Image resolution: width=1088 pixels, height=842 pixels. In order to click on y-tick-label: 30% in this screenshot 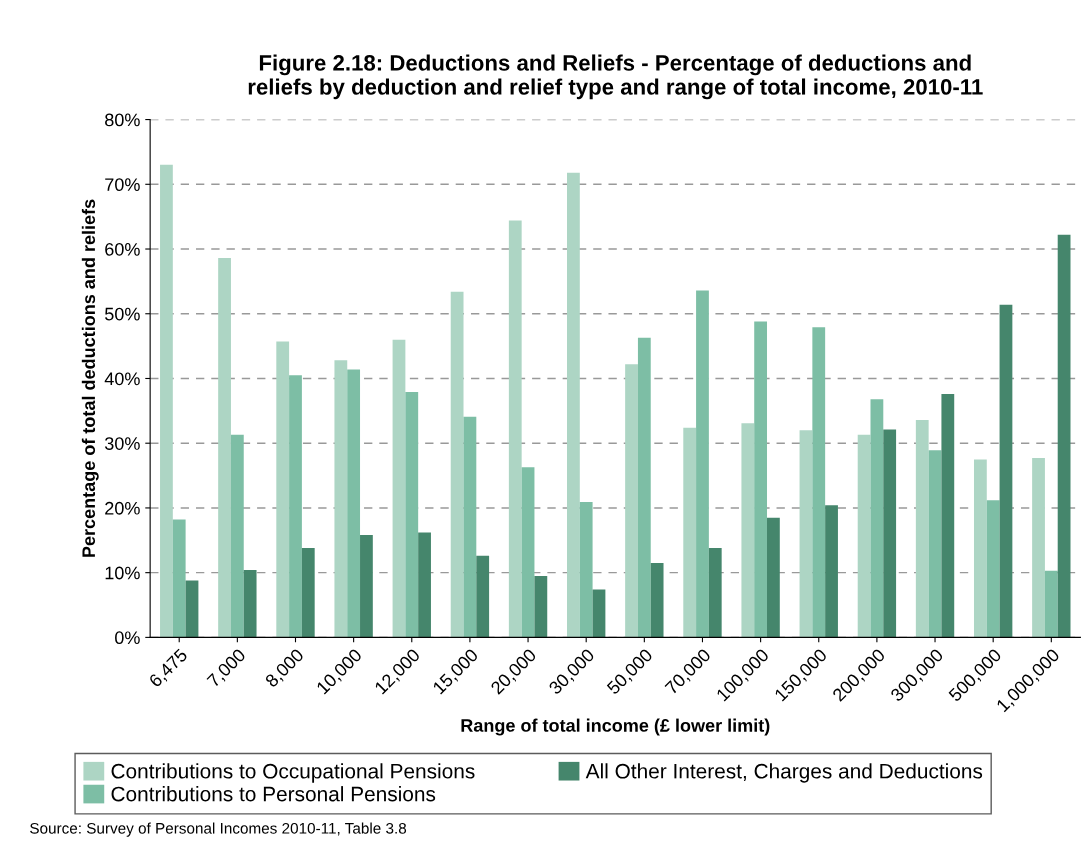, I will do `click(122, 443)`.